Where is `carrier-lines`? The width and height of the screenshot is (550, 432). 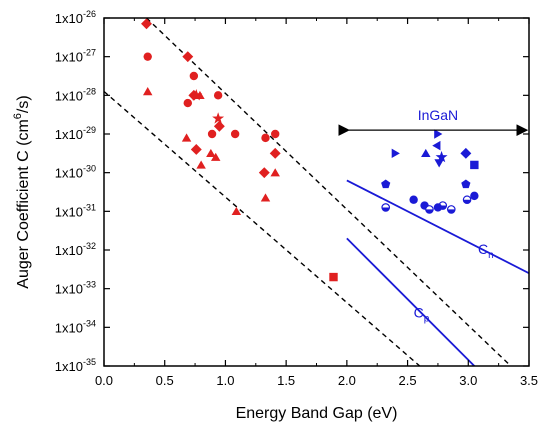
carrier-lines is located at coordinates (437, 272).